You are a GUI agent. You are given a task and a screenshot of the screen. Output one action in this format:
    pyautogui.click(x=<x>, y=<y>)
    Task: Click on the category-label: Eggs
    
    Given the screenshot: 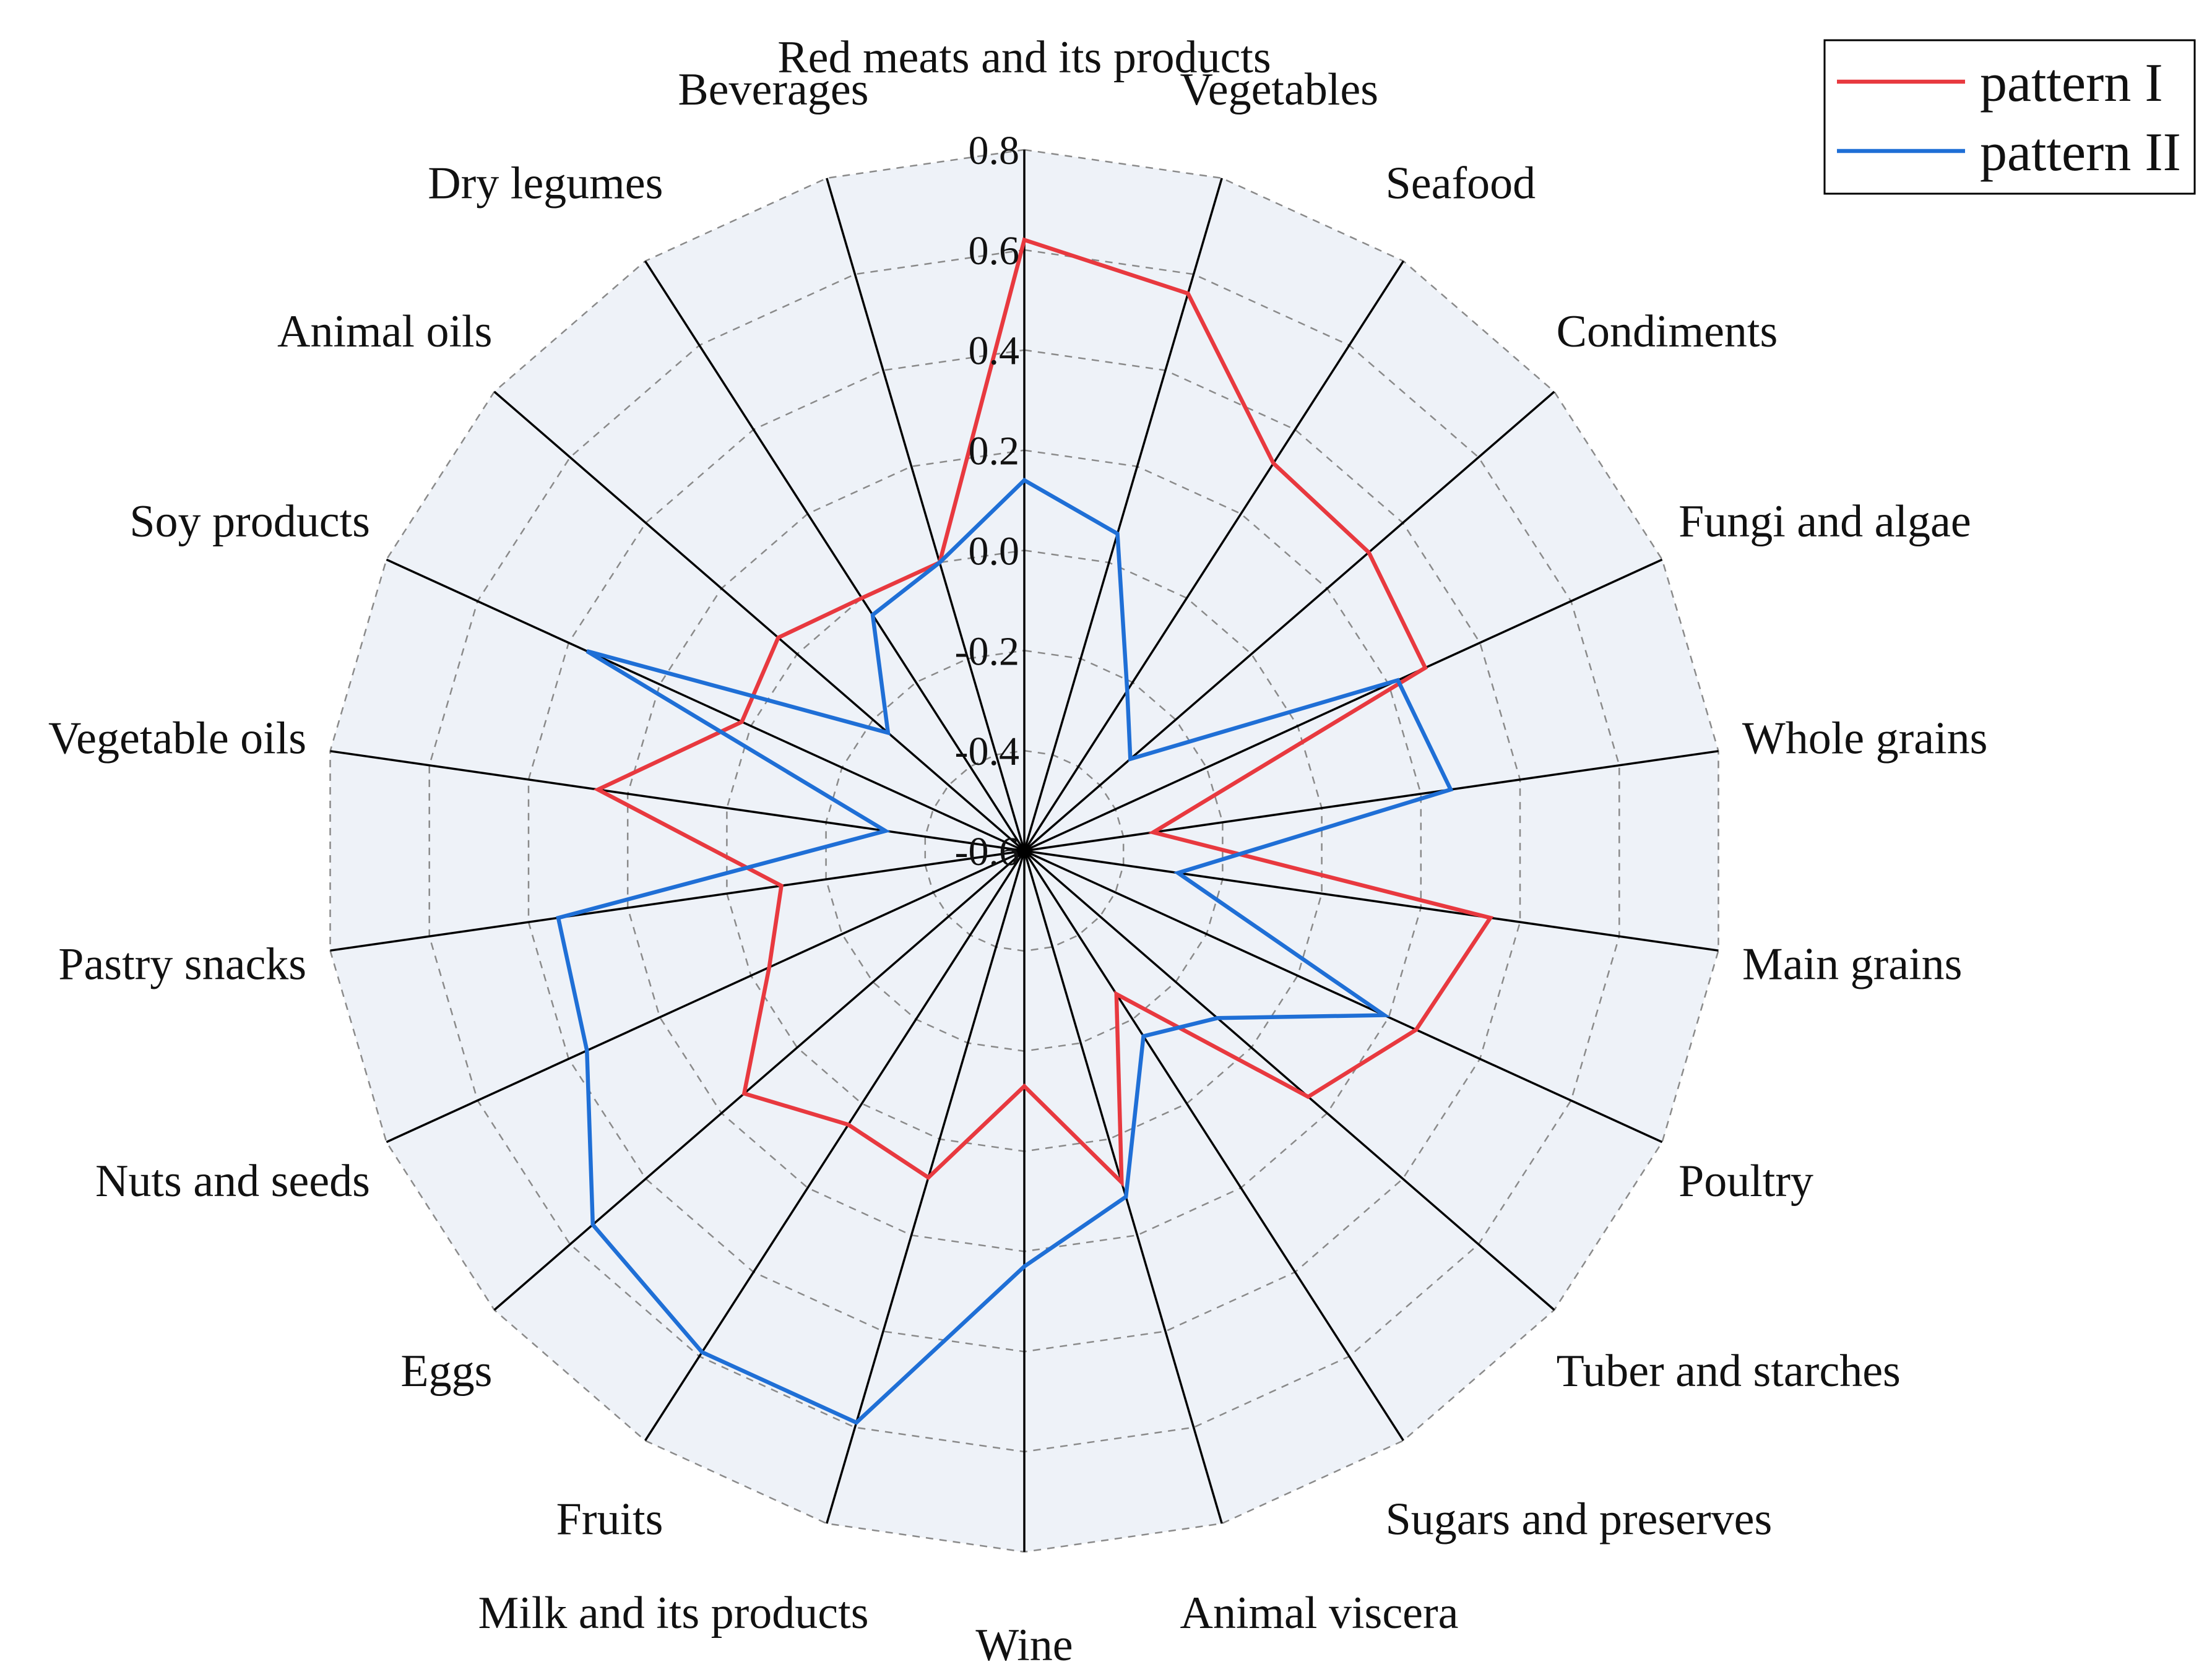 What is the action you would take?
    pyautogui.click(x=446, y=1372)
    